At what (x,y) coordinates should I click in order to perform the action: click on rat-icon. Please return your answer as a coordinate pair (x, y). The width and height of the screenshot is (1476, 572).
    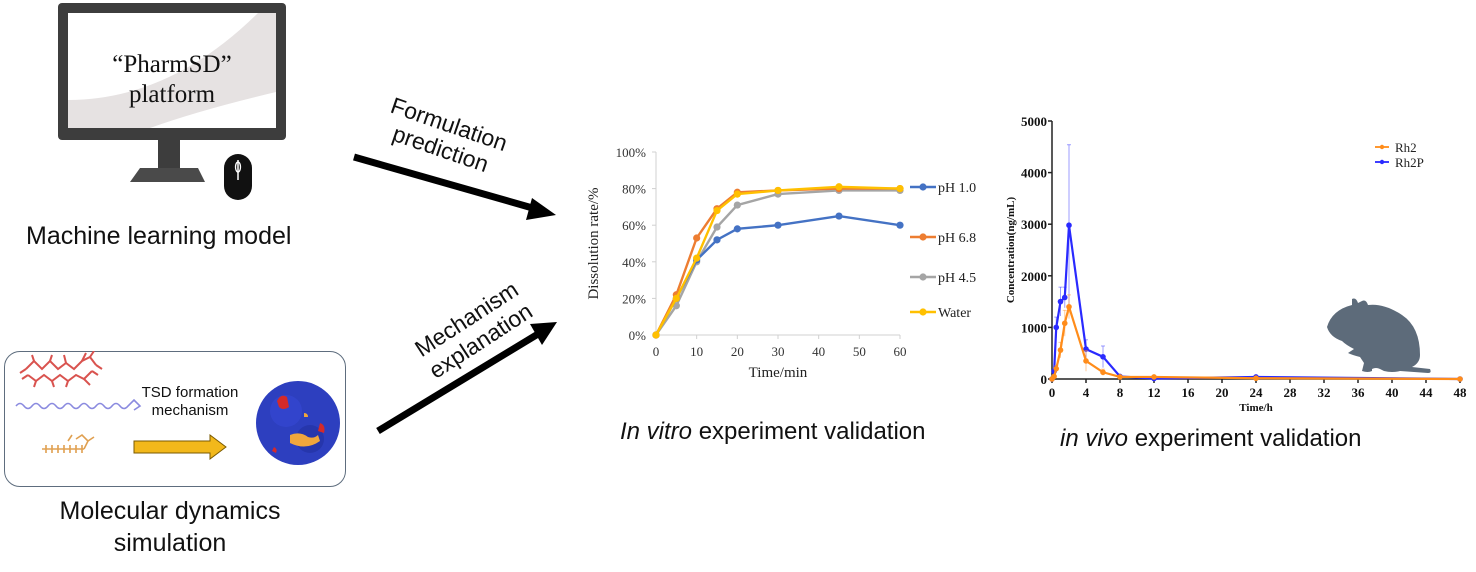
    Looking at the image, I should click on (1379, 335).